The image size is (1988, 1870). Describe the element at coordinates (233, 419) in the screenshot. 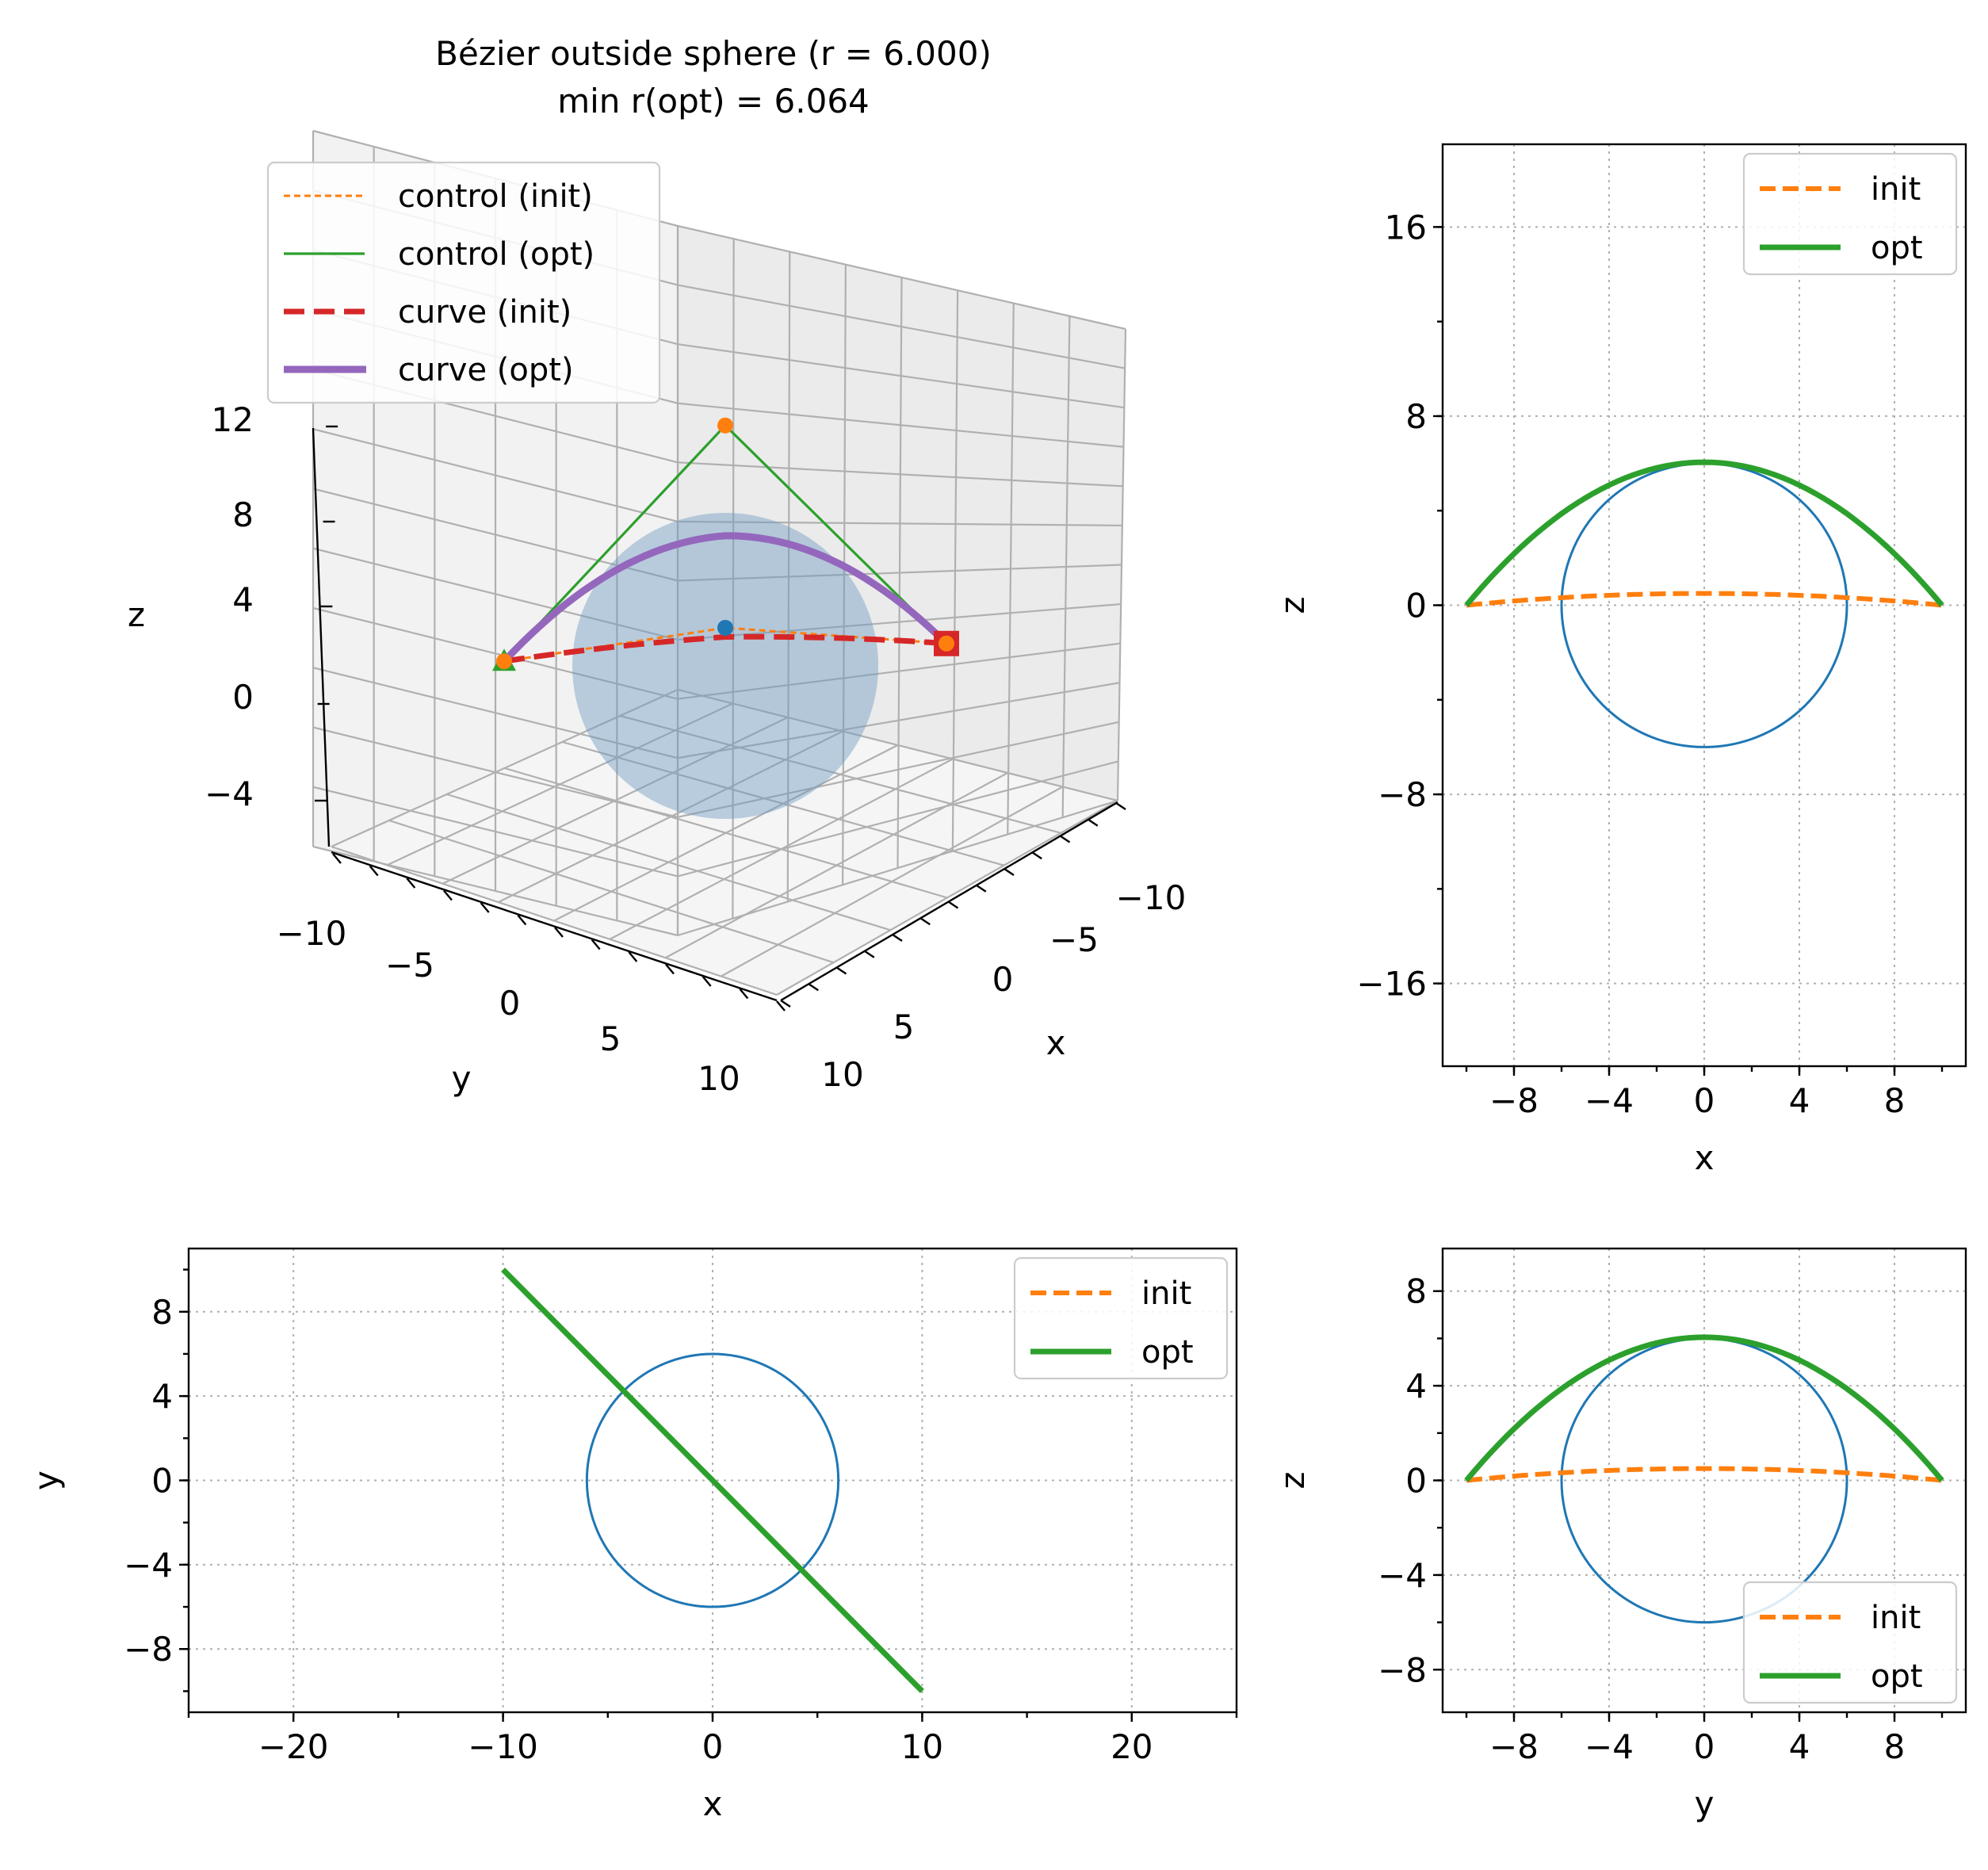

I see `z-tick-label: 12` at that location.